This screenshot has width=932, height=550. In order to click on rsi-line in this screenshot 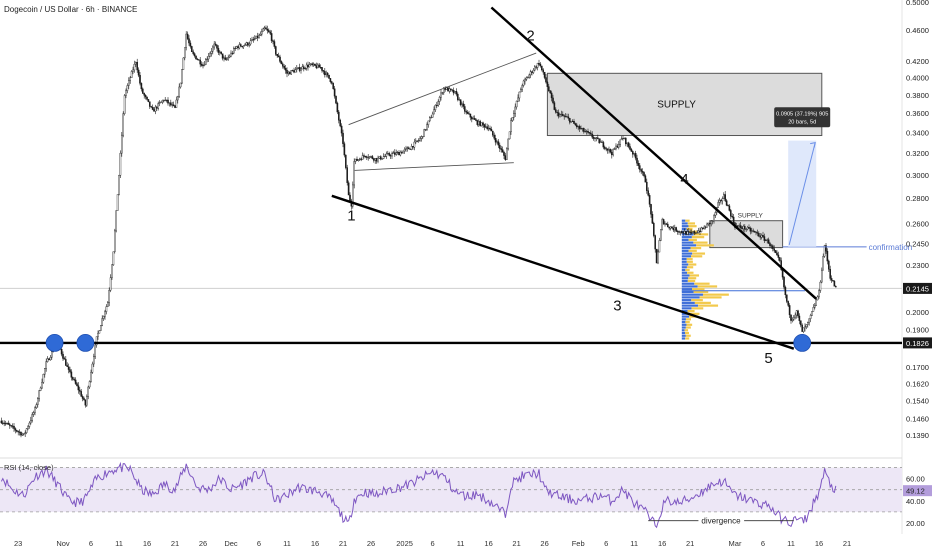, I will do `click(418, 495)`.